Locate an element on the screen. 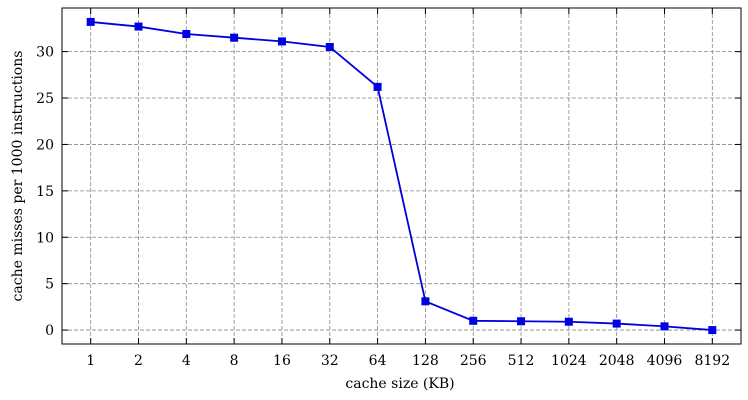  y-tick-label: 20 is located at coordinates (45, 145).